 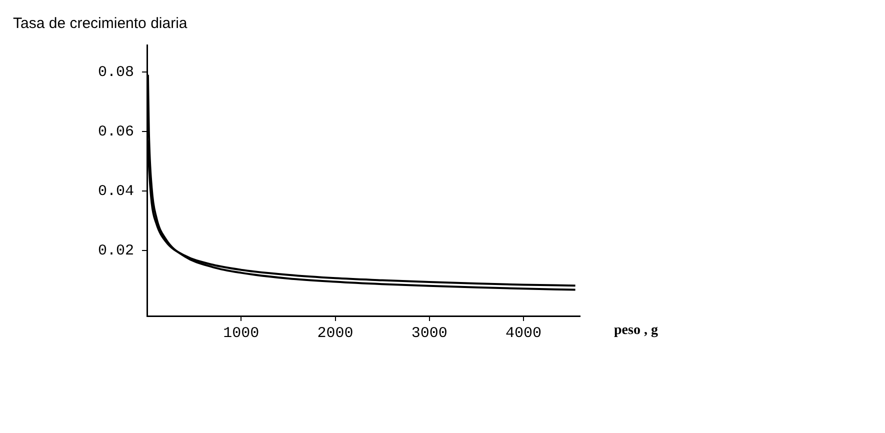 What do you see at coordinates (116, 251) in the screenshot?
I see `y-tick-label: 0.02` at bounding box center [116, 251].